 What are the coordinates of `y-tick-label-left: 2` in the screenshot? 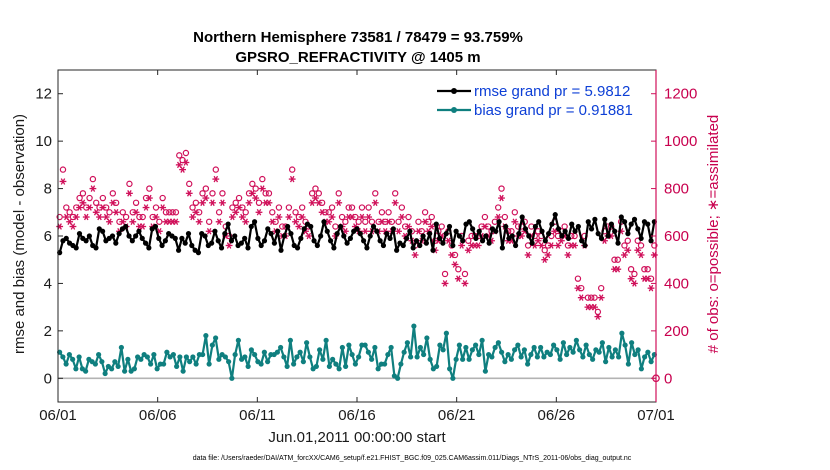 It's located at (48, 331).